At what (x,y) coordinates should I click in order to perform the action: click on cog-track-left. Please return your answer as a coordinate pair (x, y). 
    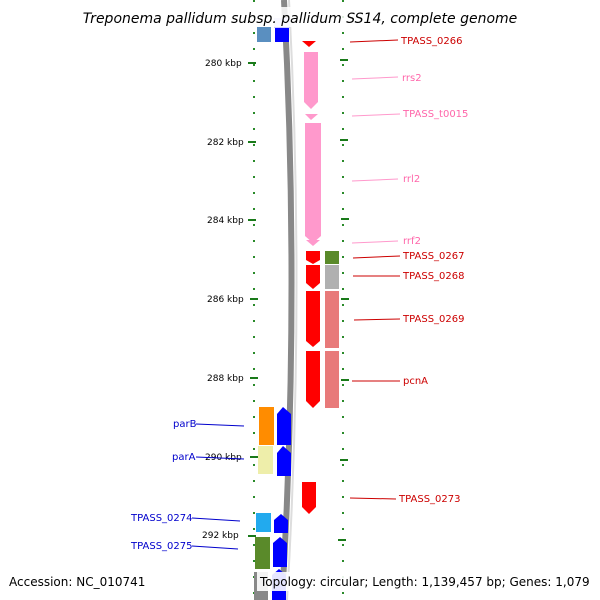
    Looking at the image, I should click on (264, 503).